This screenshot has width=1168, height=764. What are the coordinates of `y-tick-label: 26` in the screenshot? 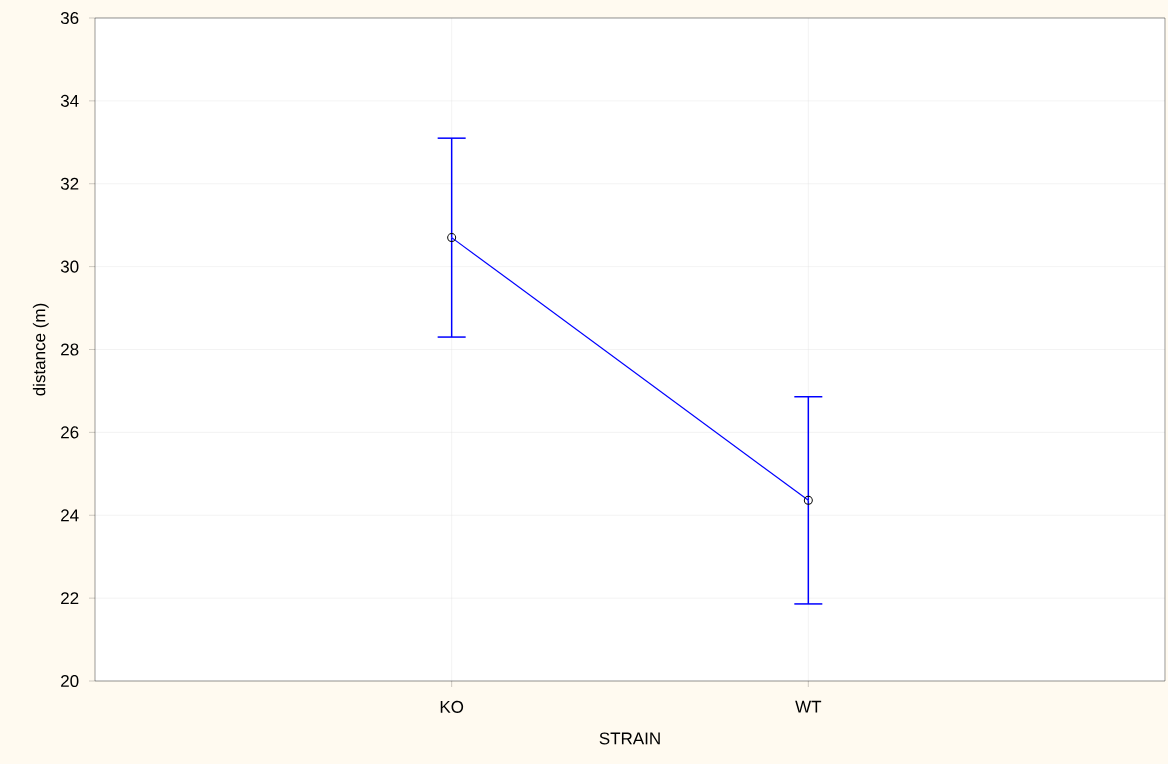 It's located at (70, 432).